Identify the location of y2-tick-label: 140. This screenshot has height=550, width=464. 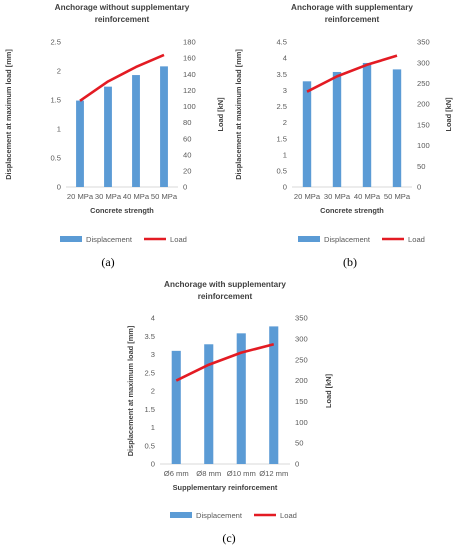
(189, 74).